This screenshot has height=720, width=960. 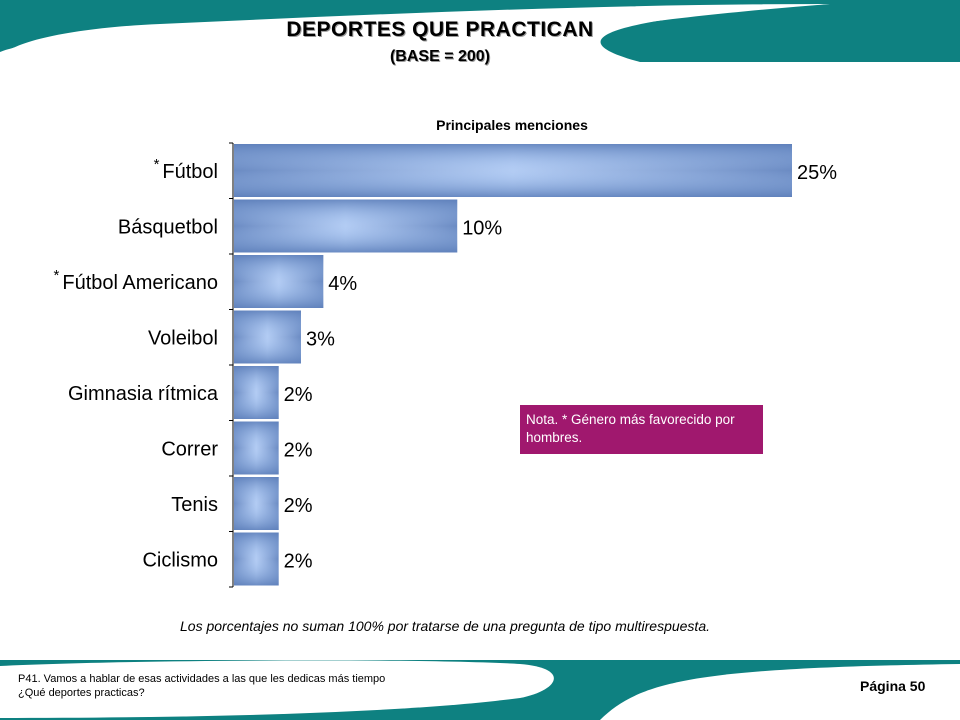 What do you see at coordinates (893, 686) in the screenshot?
I see `page-number: Página 50` at bounding box center [893, 686].